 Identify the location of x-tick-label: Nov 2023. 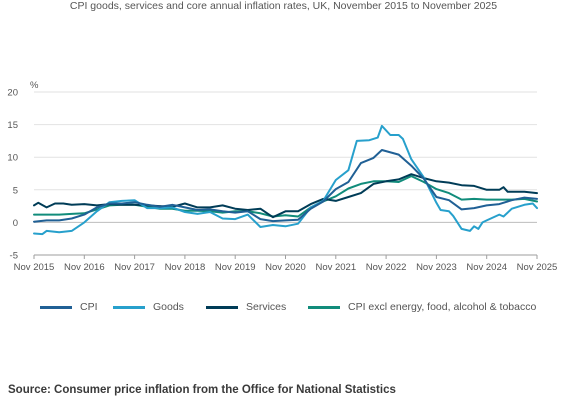
(436, 267).